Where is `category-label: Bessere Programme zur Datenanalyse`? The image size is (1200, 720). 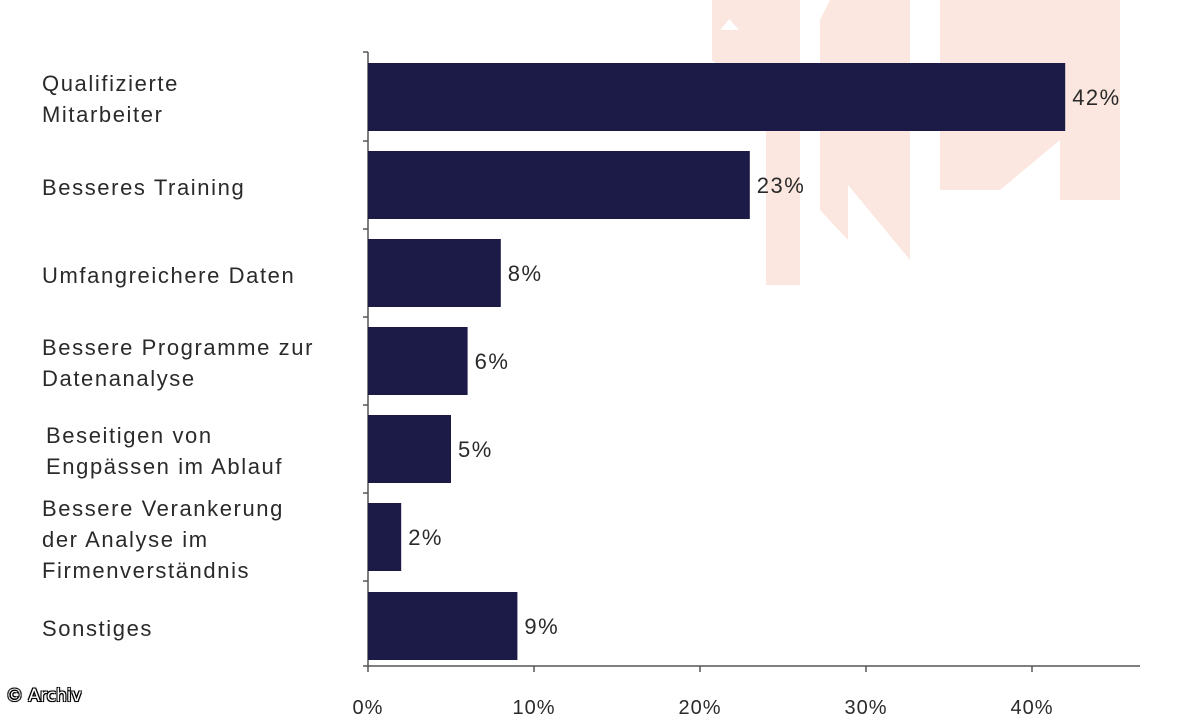 category-label: Bessere Programme zur Datenanalyse is located at coordinates (178, 363).